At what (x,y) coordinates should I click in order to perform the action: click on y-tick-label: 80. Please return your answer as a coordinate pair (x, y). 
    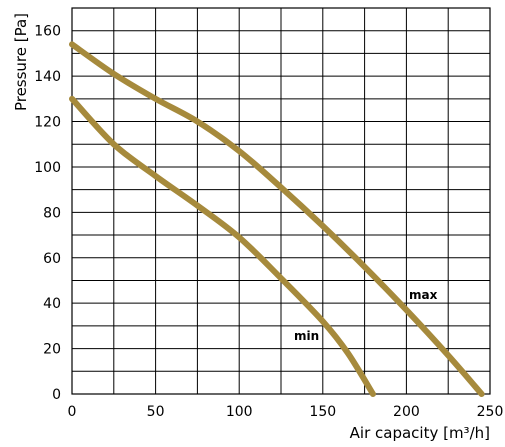
    Looking at the image, I should click on (52, 213).